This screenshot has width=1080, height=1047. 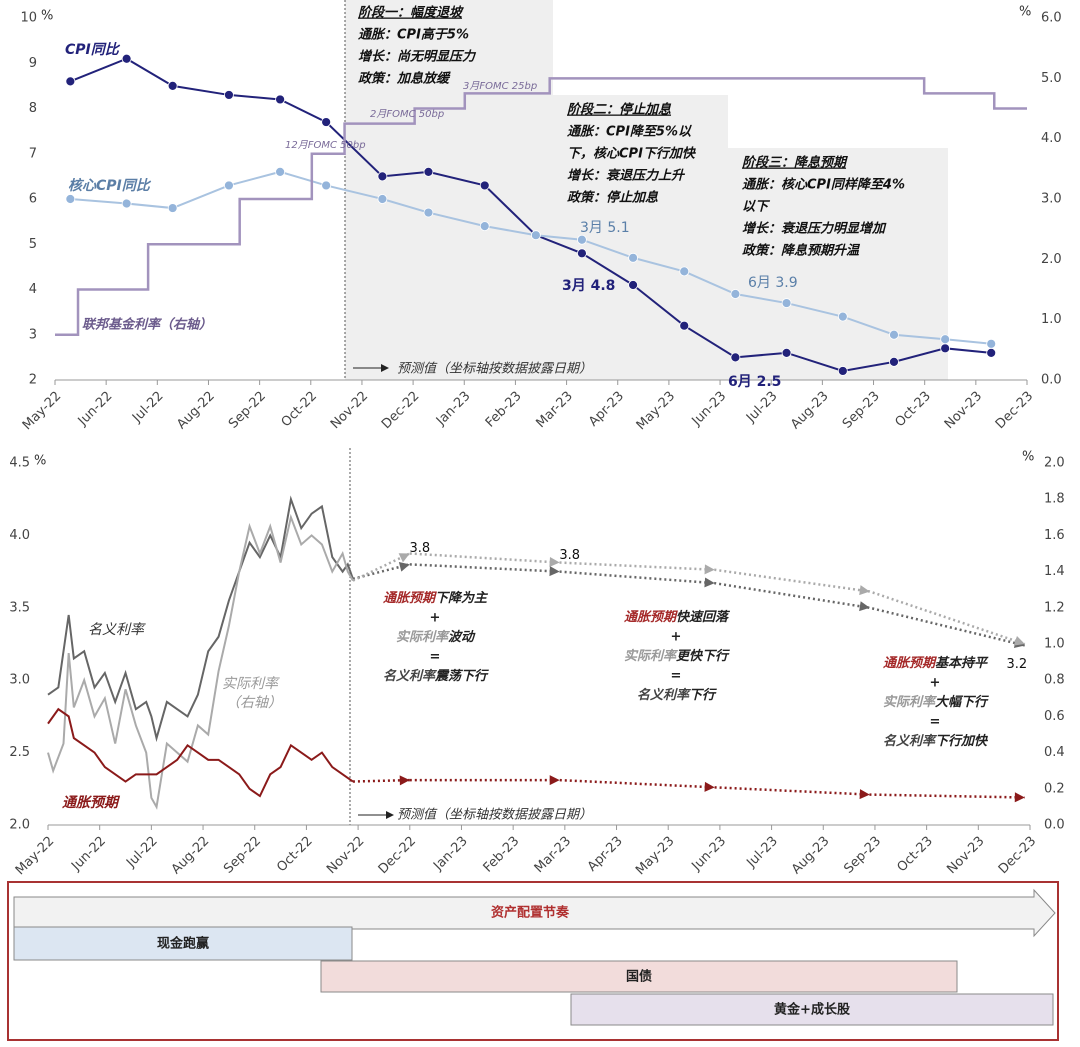 What do you see at coordinates (935, 721) in the screenshot?
I see `explanation-line: =` at bounding box center [935, 721].